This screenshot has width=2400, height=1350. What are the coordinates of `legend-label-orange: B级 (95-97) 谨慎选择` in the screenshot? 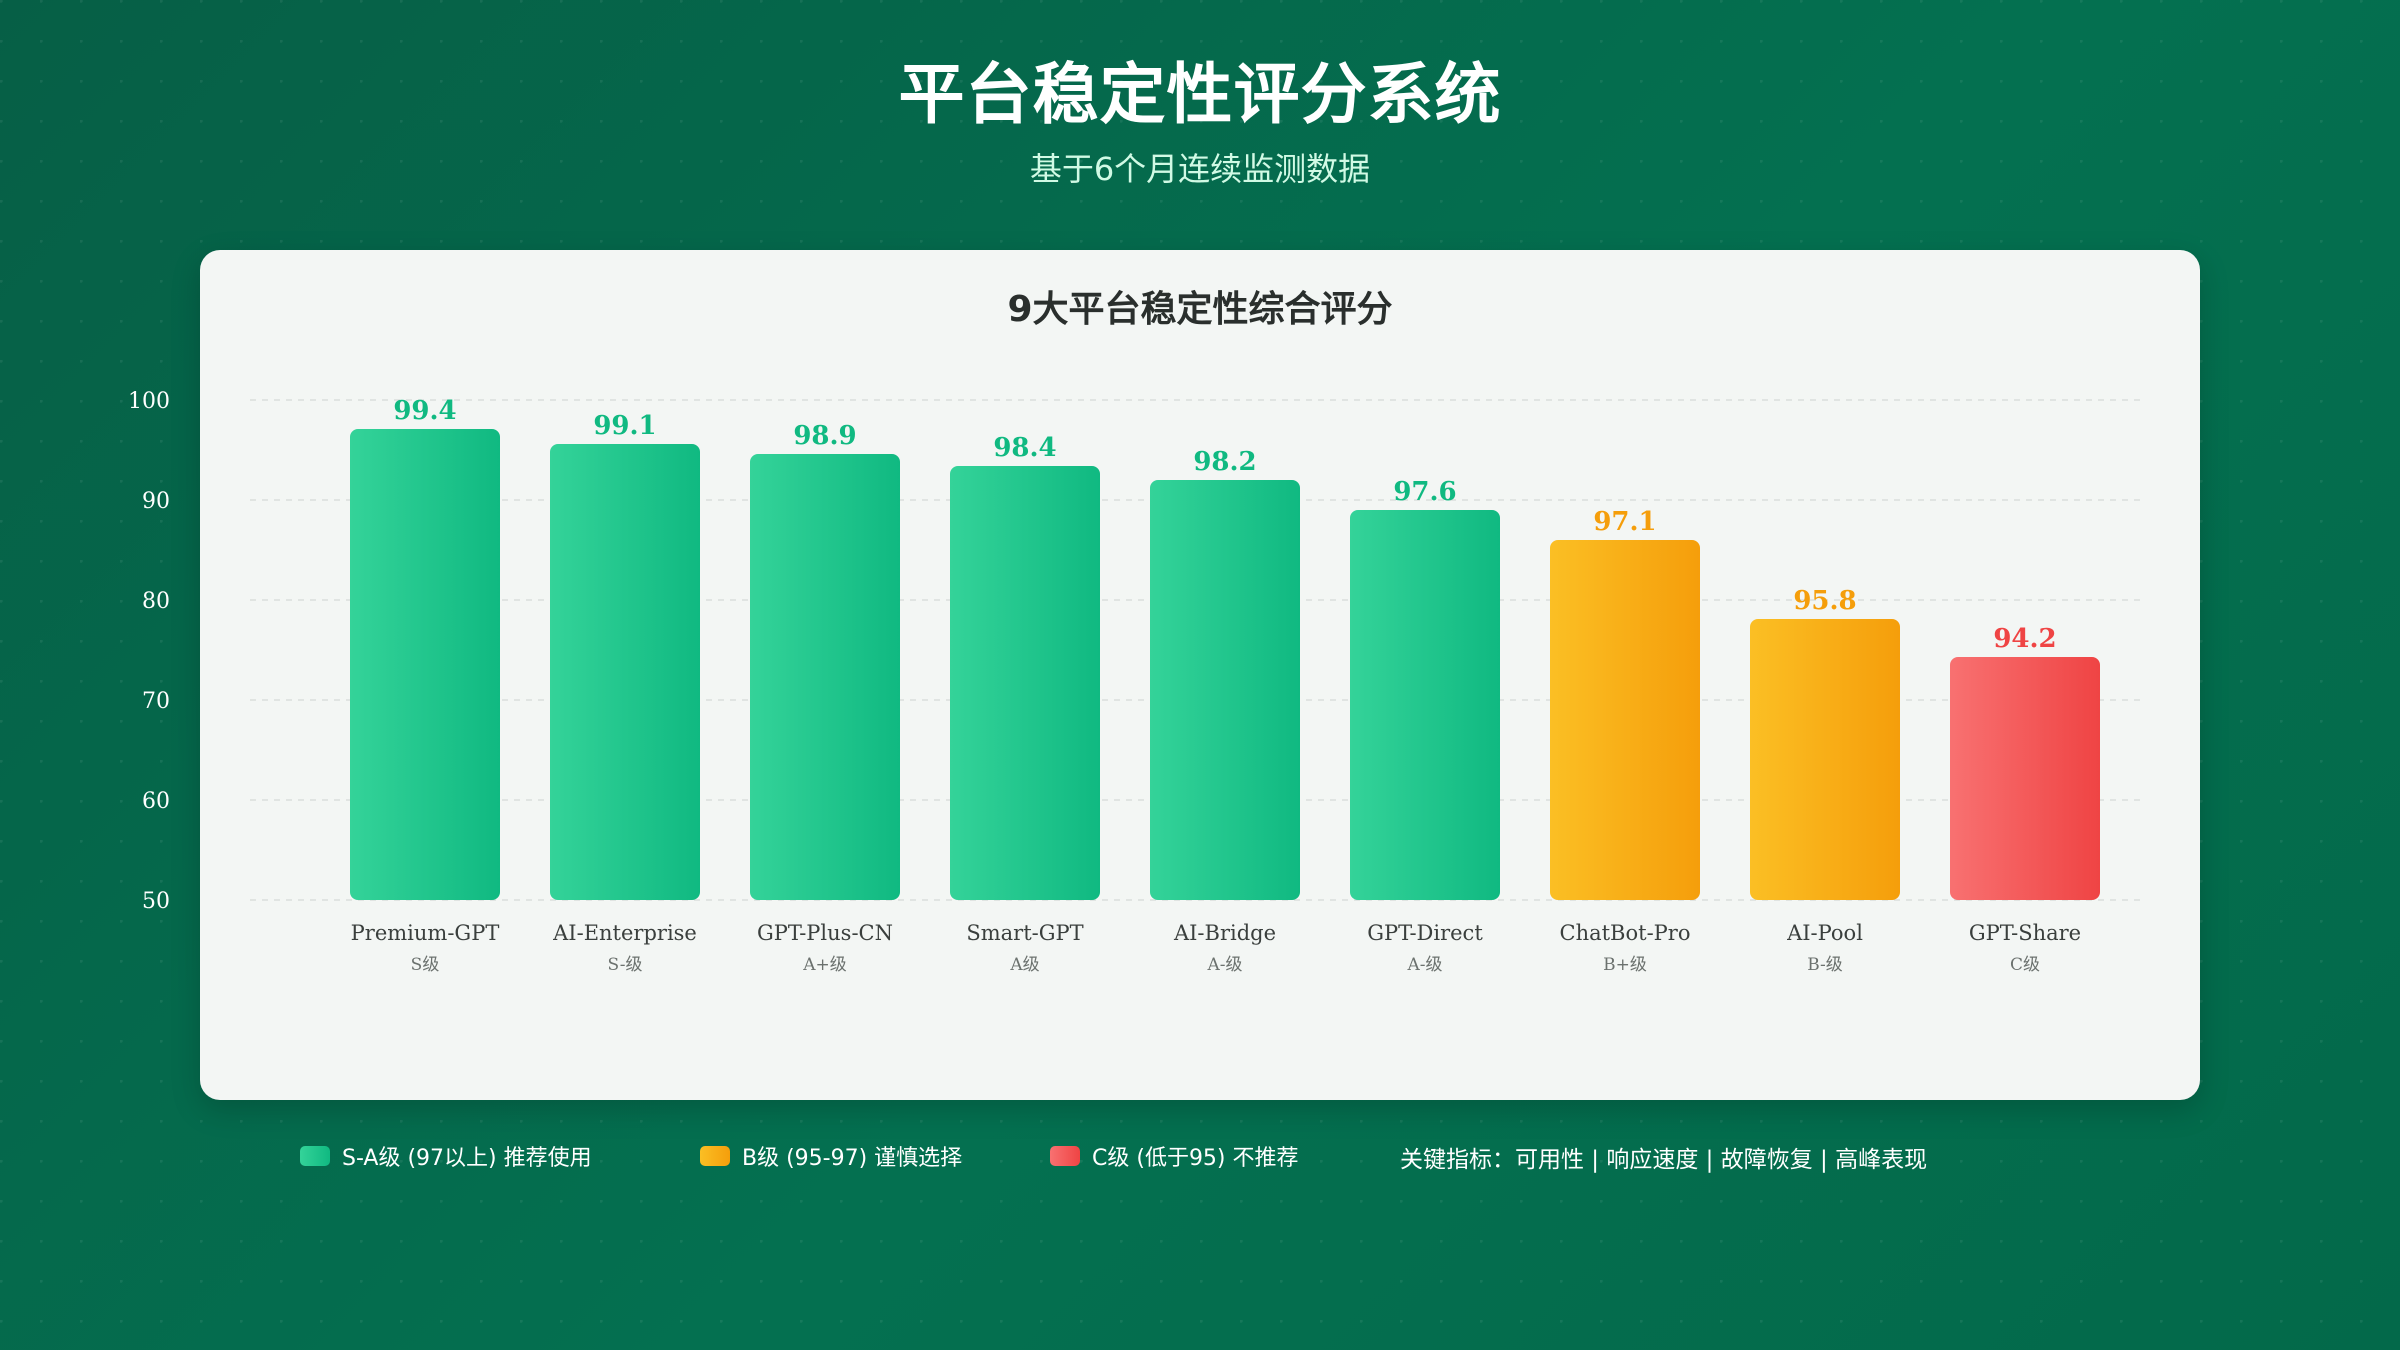 It's located at (852, 1158).